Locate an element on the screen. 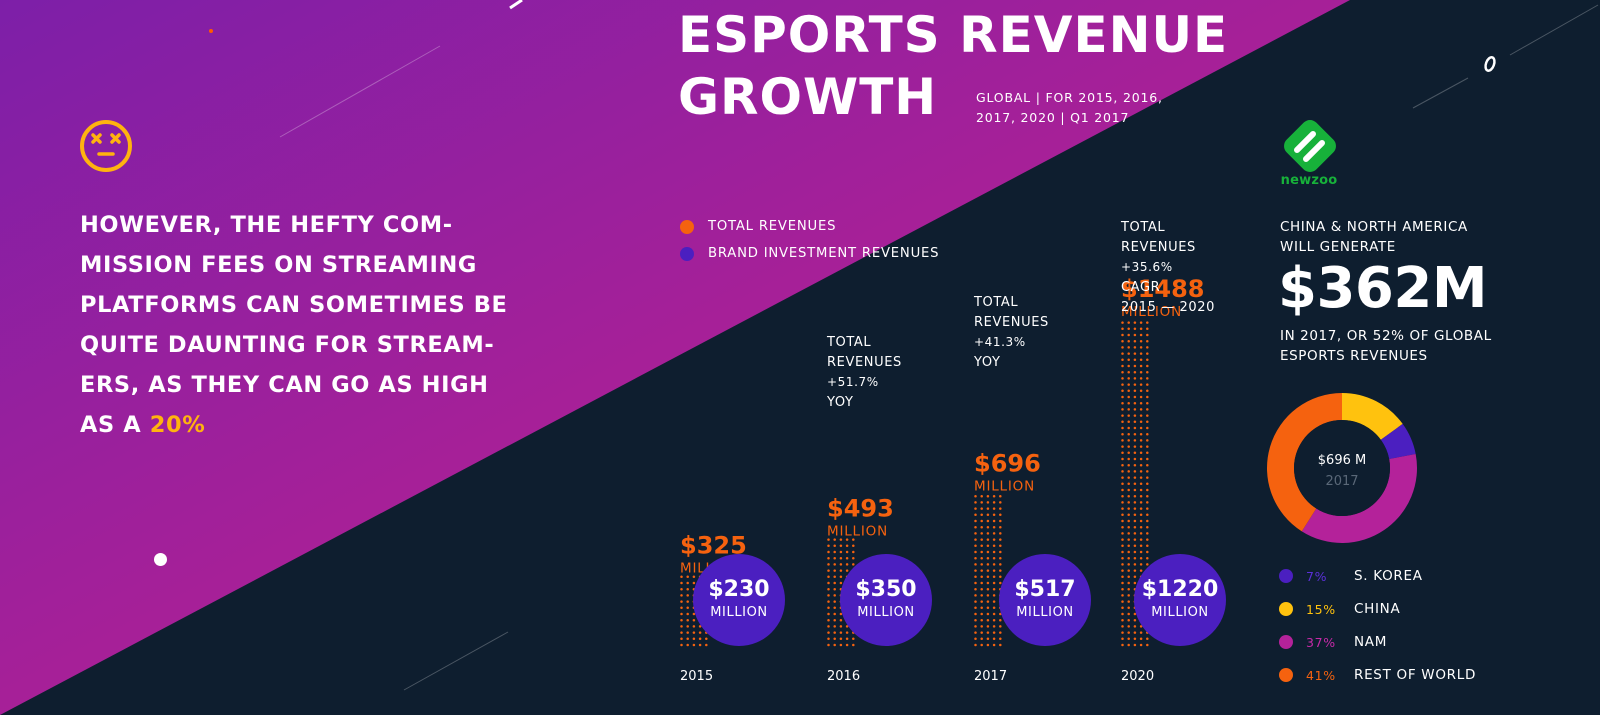  quote-line-last: AS A 20% is located at coordinates (305, 425).